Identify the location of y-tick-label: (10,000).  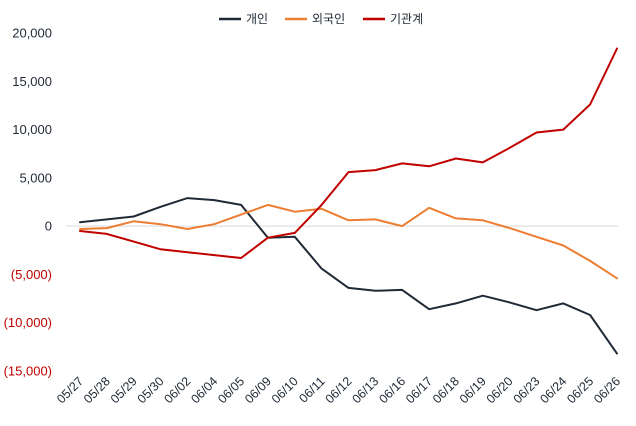
(28, 322).